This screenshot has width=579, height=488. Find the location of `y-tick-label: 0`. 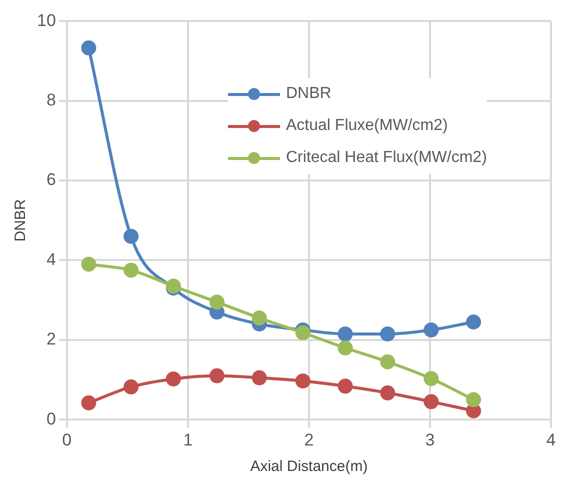

y-tick-label: 0 is located at coordinates (51, 418).